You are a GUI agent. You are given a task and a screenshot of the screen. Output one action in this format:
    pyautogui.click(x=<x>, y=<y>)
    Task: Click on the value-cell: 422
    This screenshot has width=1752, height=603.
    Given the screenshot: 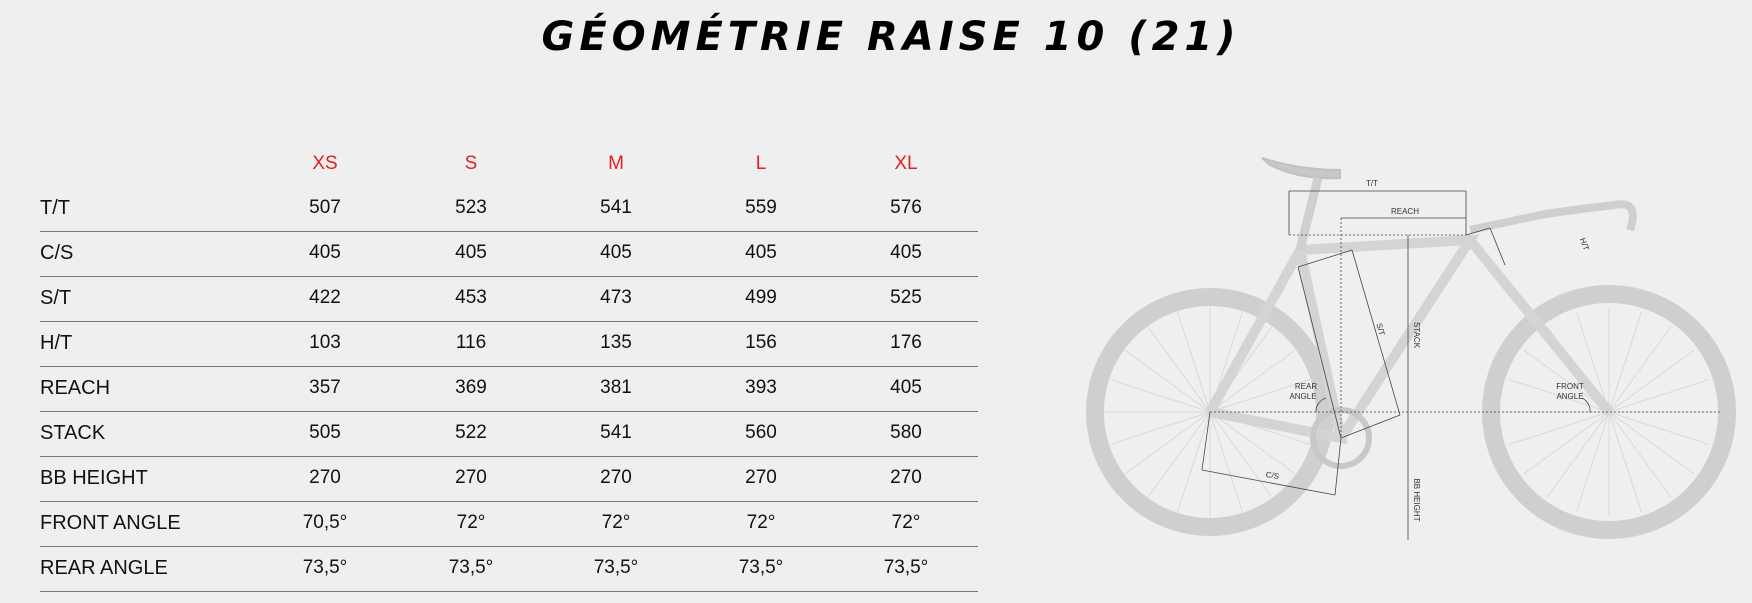 What is the action you would take?
    pyautogui.click(x=325, y=297)
    